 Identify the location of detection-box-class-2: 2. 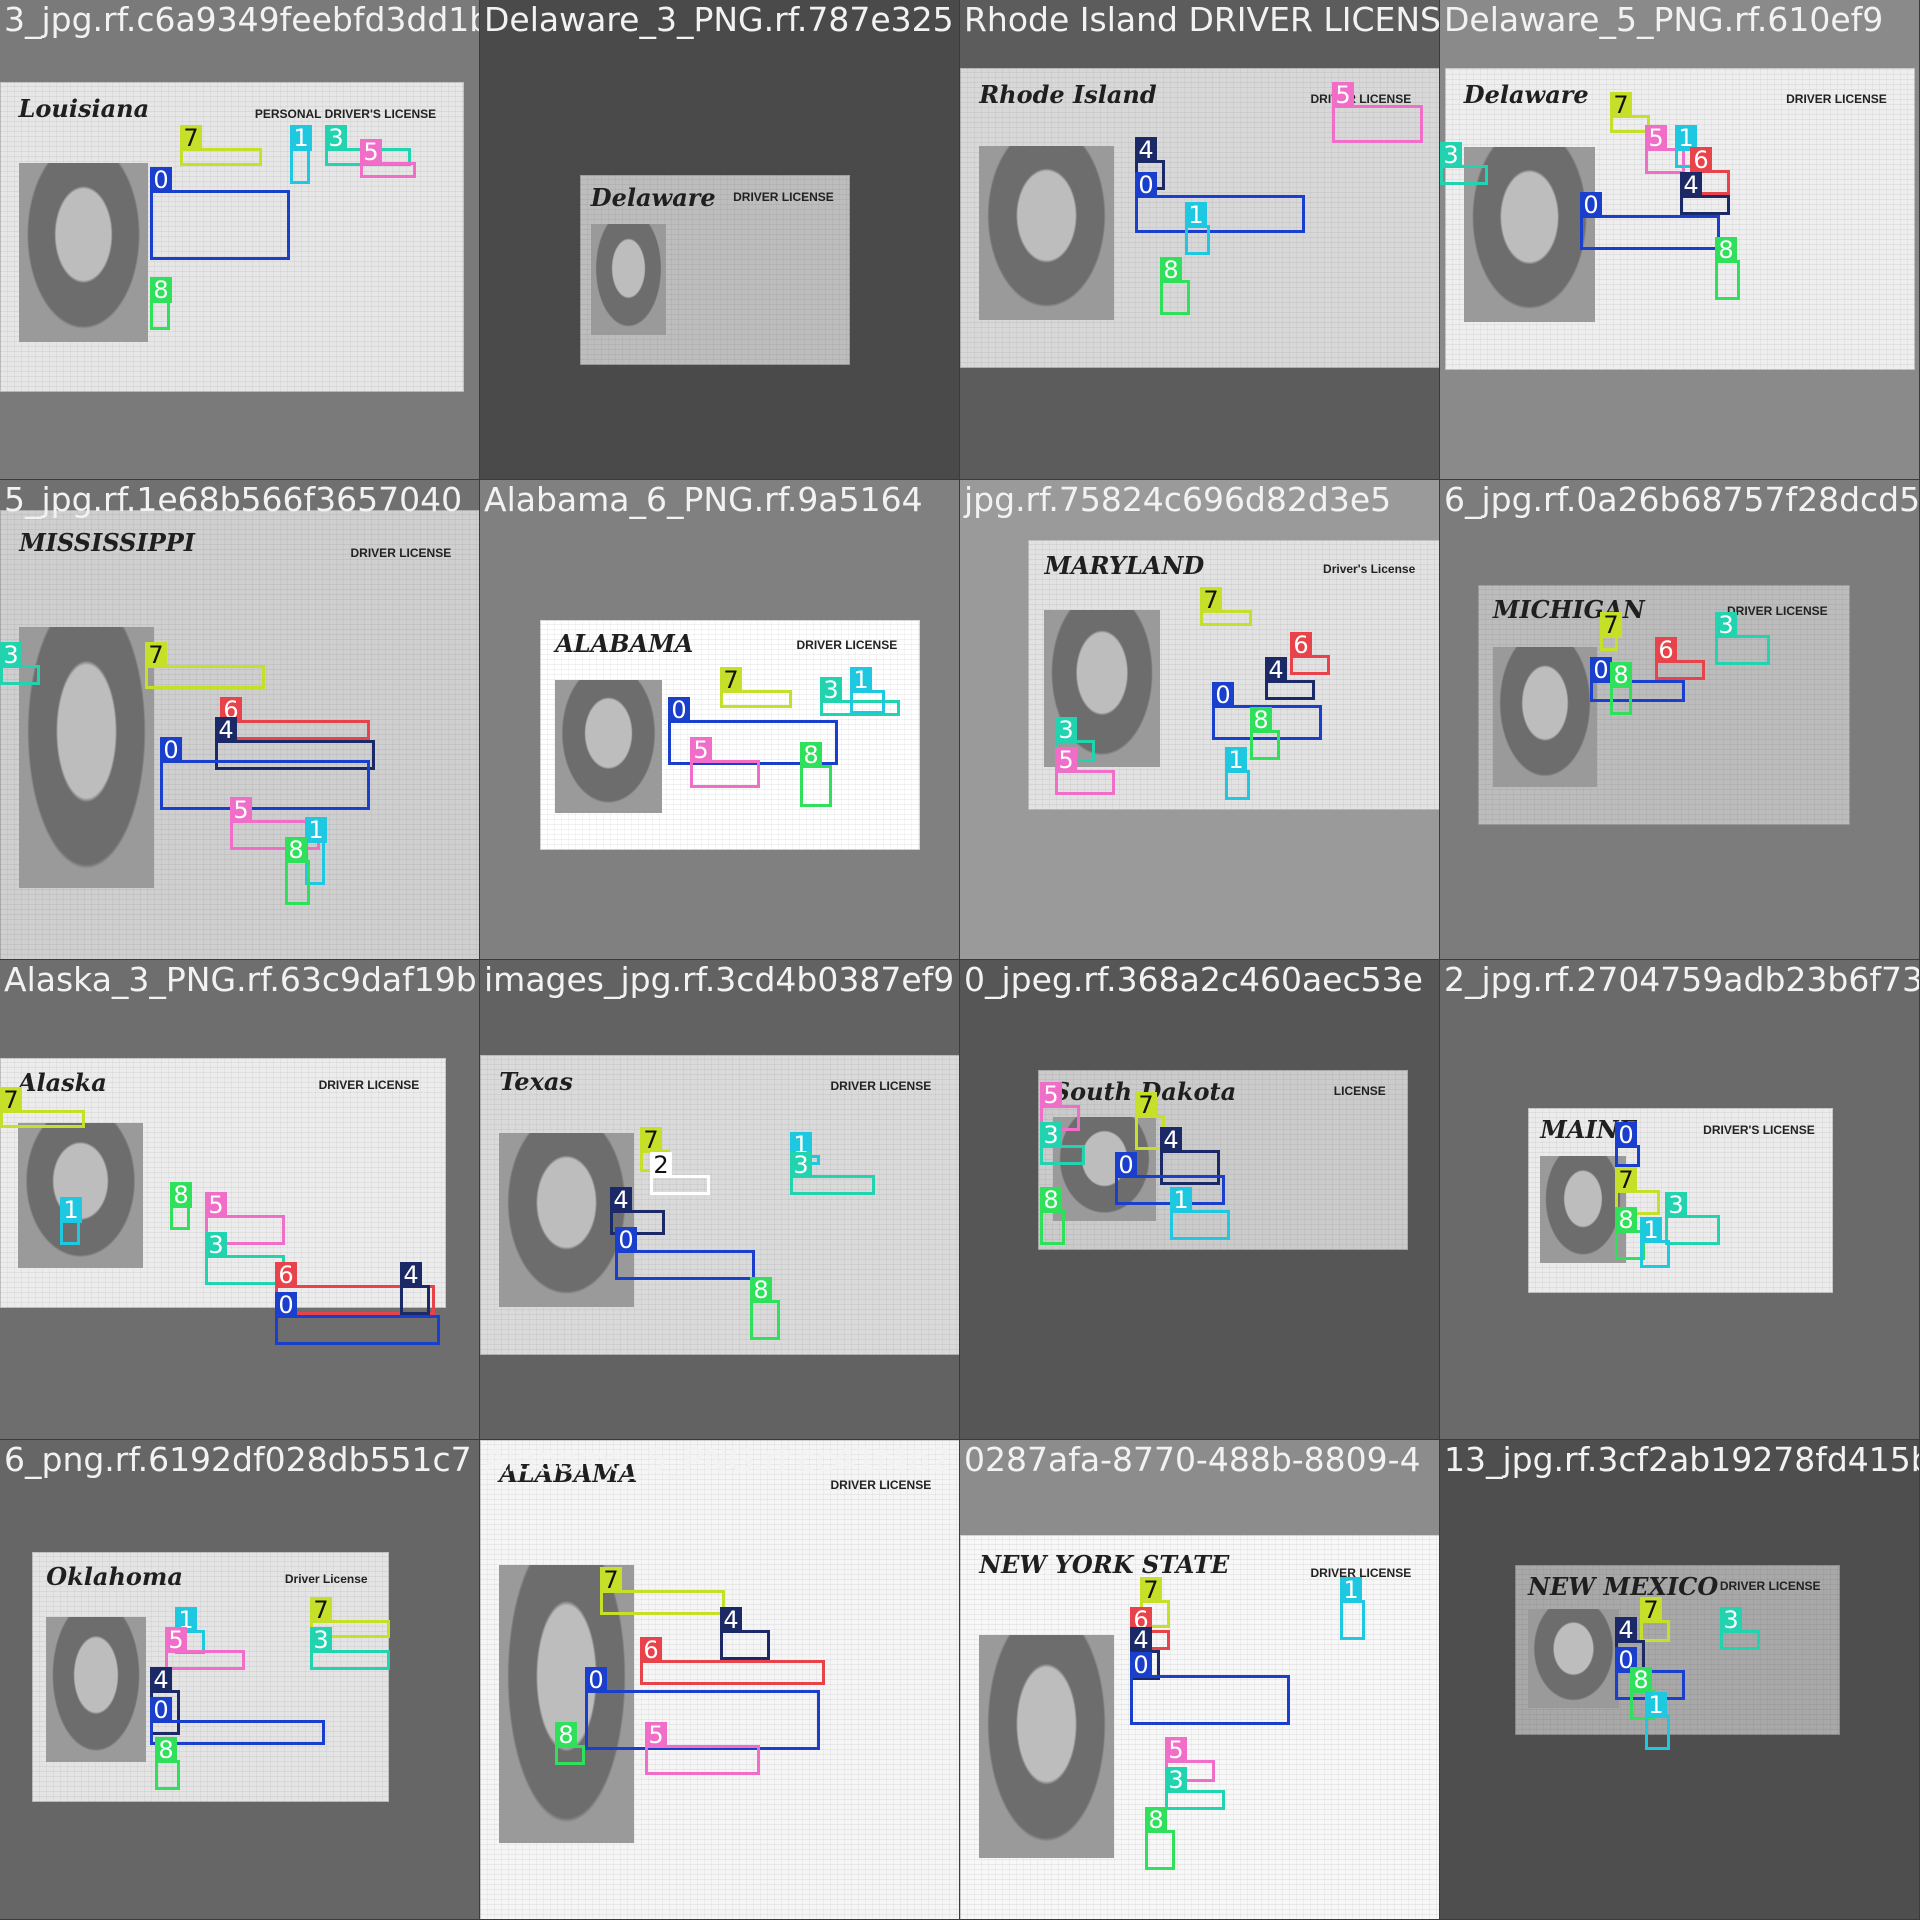
(680, 1173).